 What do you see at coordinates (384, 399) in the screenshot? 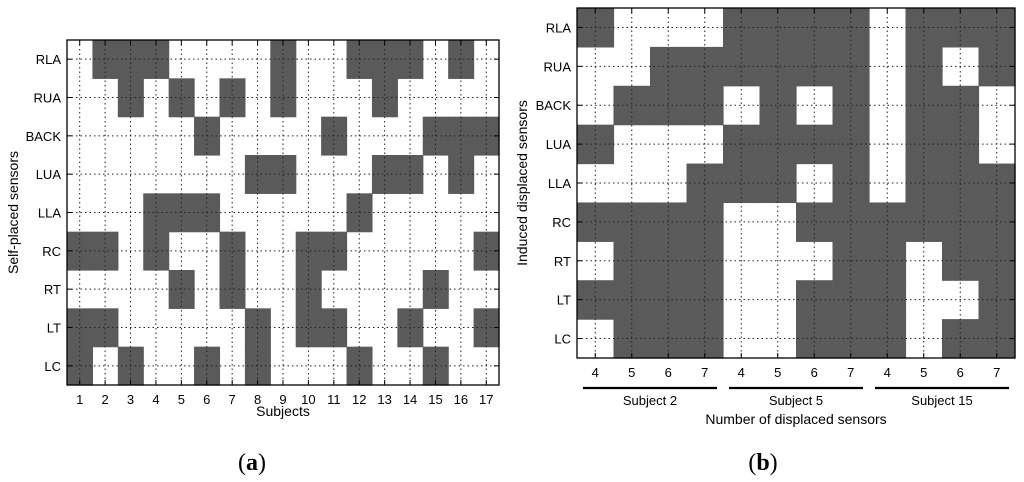
I see `panel-a-x-tick-label: 13` at bounding box center [384, 399].